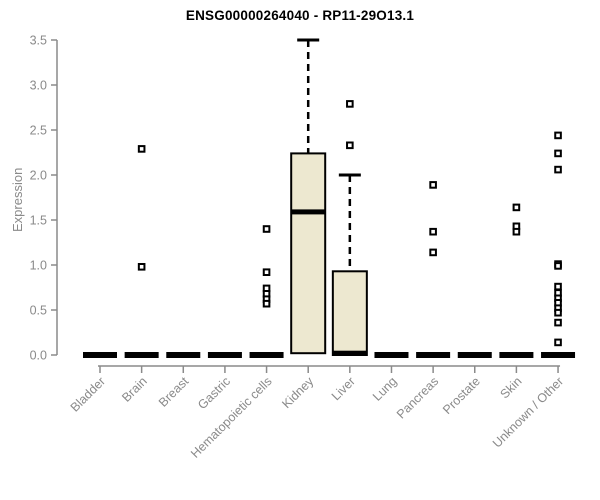  Describe the element at coordinates (461, 395) in the screenshot. I see `x-tick-label: Prostate` at that location.